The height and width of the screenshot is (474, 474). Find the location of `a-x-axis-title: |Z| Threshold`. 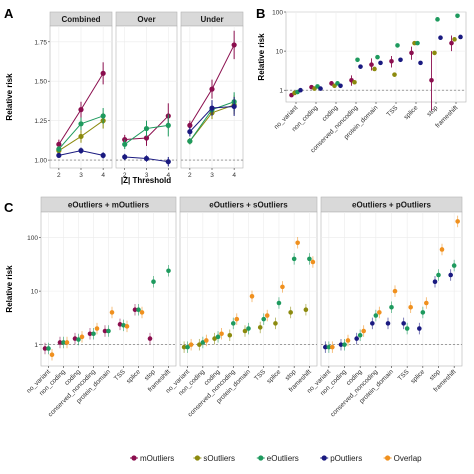

a-x-axis-title: |Z| Threshold is located at coordinates (146, 180).